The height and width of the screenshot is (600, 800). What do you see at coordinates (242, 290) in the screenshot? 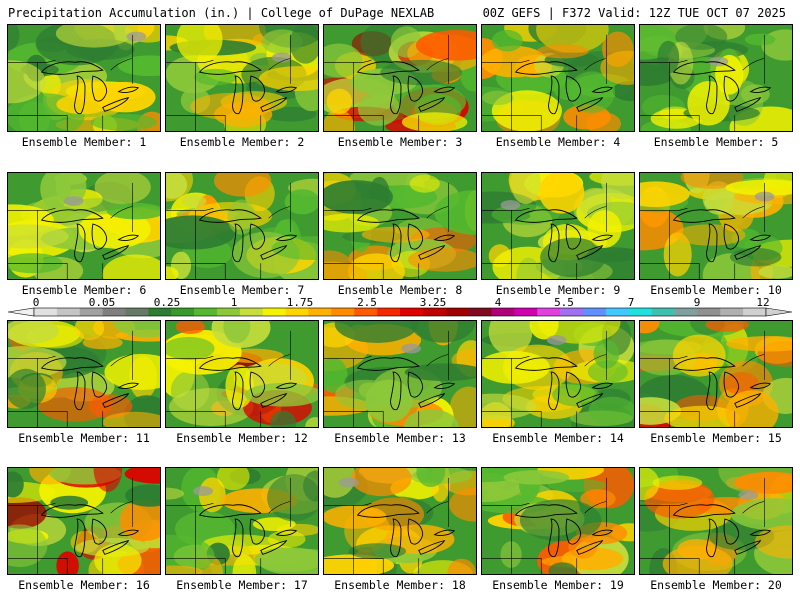
I see `ensemble-member-label: Ensemble Member: 7` at bounding box center [242, 290].